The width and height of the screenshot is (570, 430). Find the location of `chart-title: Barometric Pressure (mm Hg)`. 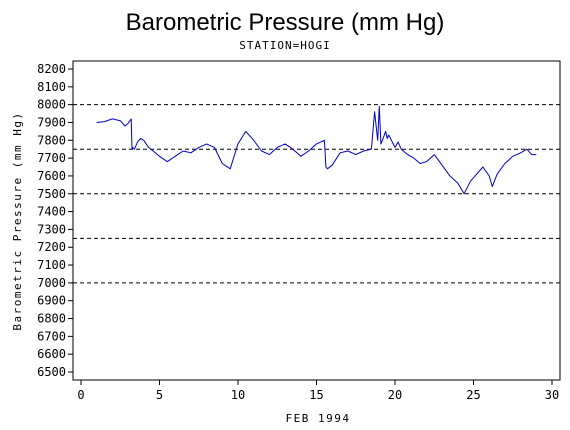

chart-title: Barometric Pressure (mm Hg) is located at coordinates (285, 22).